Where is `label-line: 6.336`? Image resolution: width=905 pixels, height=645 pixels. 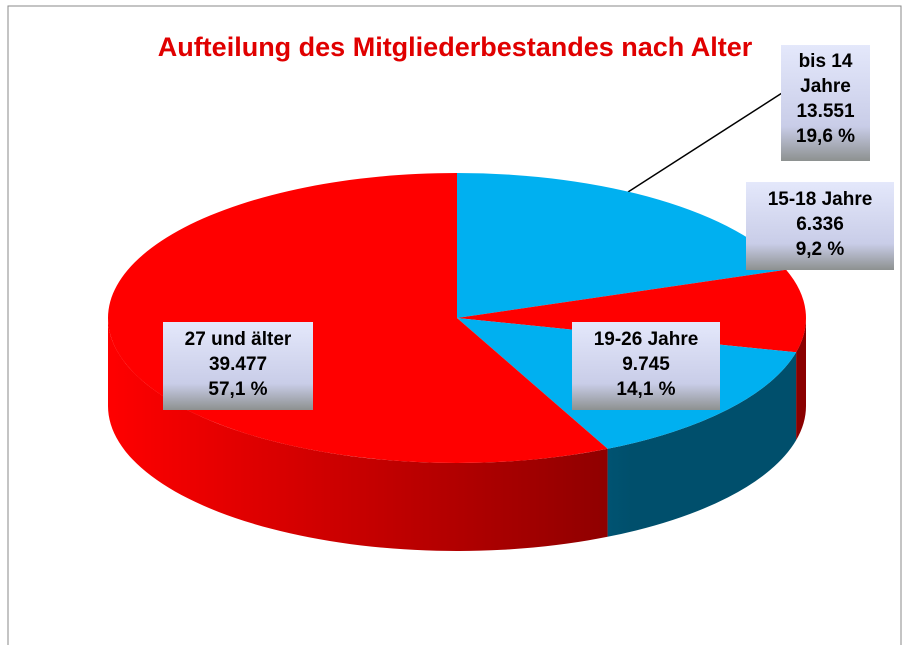 label-line: 6.336 is located at coordinates (820, 224).